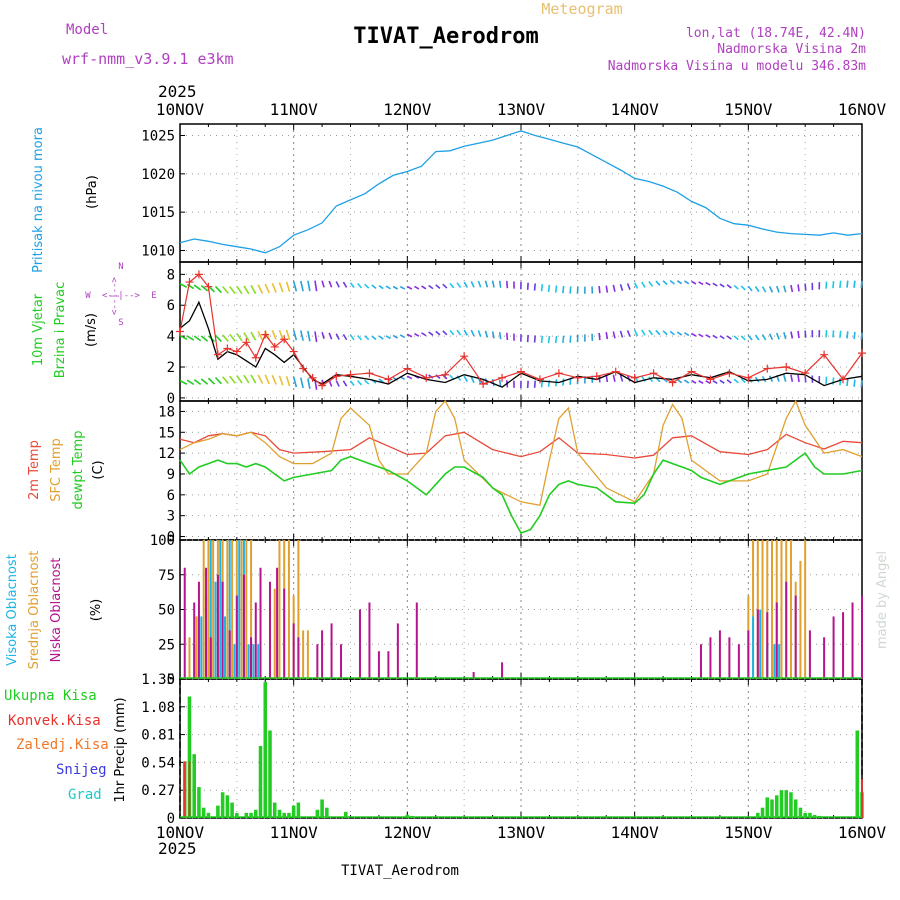 This screenshot has width=900, height=900. Describe the element at coordinates (748, 832) in the screenshot. I see `time-label-bottom: 15NOV` at that location.